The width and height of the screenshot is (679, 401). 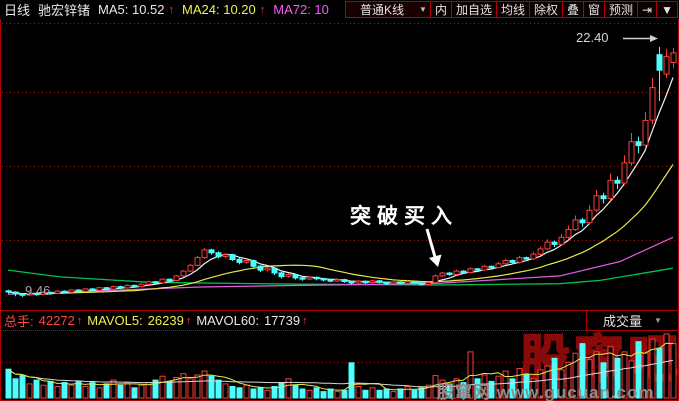 I want to click on collapse-panel-icon: ⇥, so click(x=647, y=9).